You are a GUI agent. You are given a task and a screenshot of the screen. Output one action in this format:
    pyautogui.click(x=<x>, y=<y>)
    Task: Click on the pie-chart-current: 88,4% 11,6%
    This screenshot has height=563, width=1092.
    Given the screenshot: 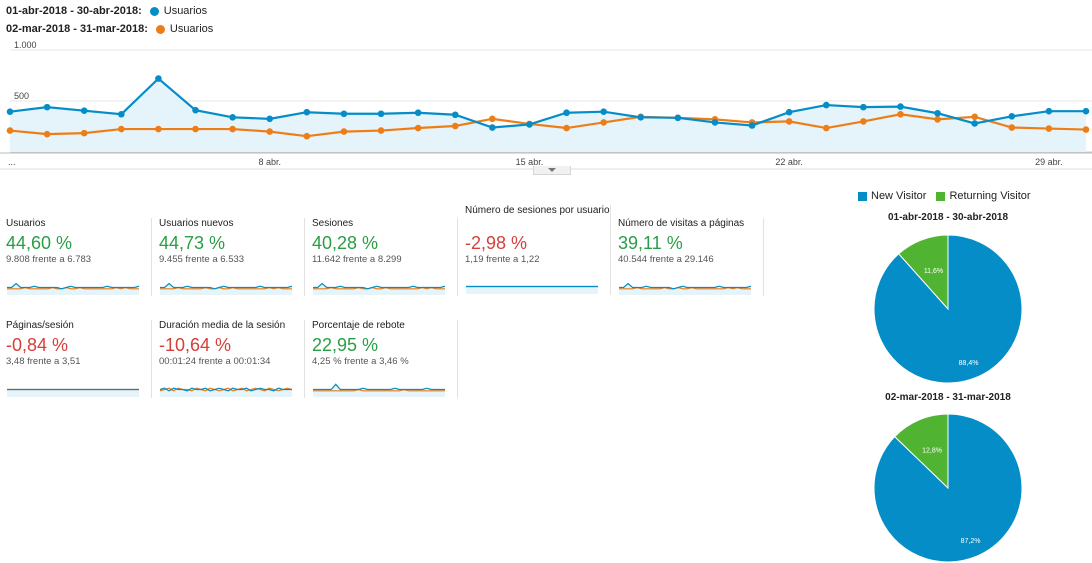 What is the action you would take?
    pyautogui.click(x=948, y=309)
    